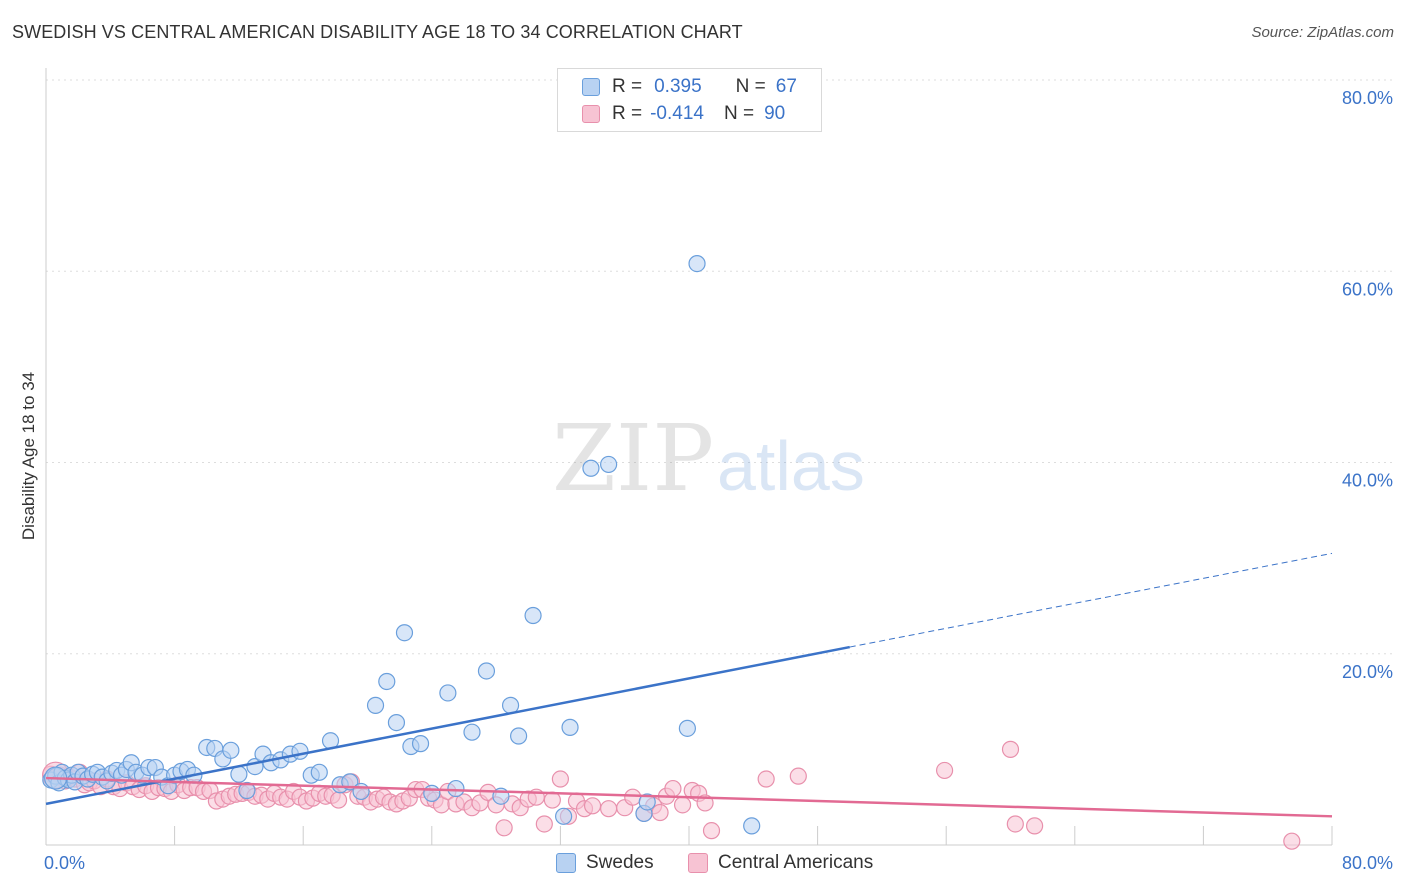  I want to click on bottom-legend: Swedes Central Americans, so click(703, 865).